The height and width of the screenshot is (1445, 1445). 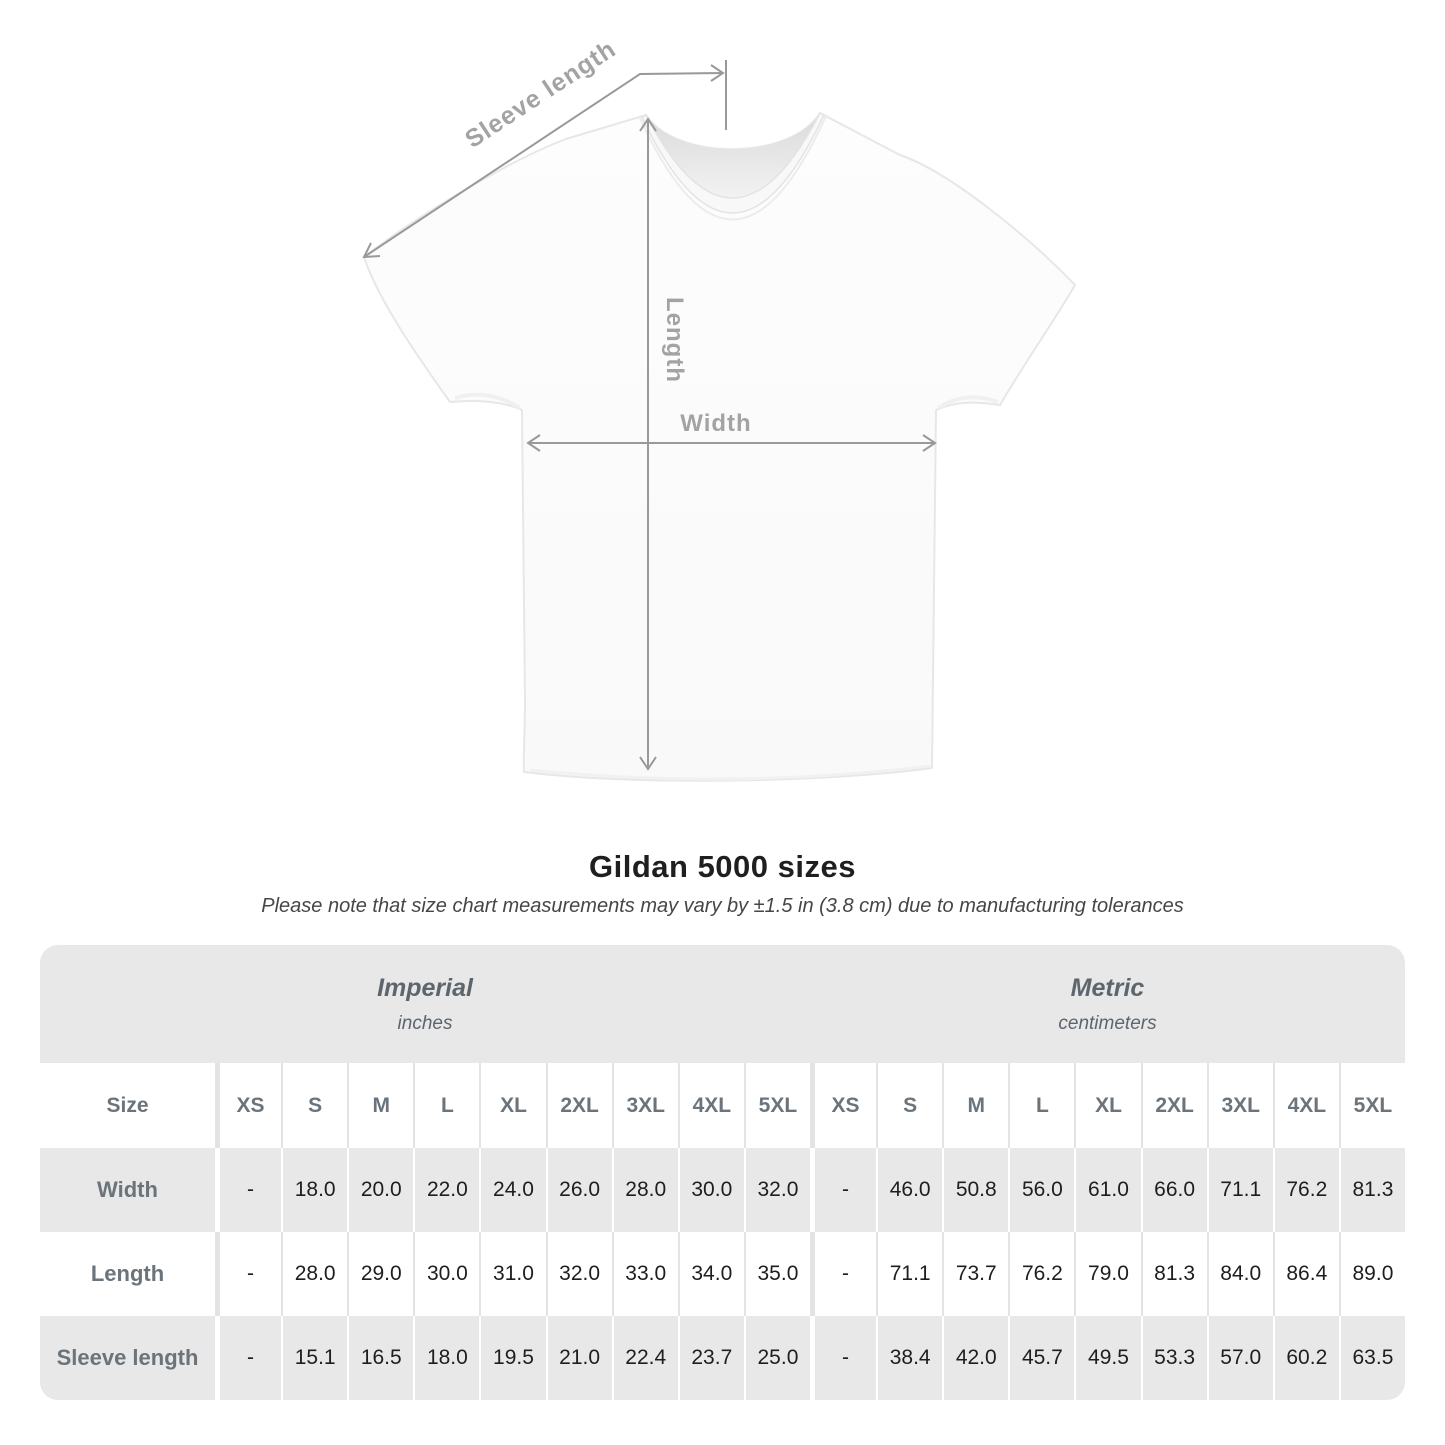 What do you see at coordinates (1239, 1274) in the screenshot?
I see `value-cell: 84.0` at bounding box center [1239, 1274].